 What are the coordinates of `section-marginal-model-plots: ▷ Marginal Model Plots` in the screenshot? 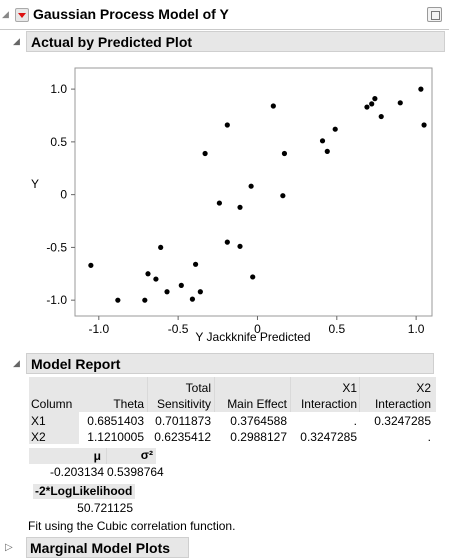 It's located at (97, 547).